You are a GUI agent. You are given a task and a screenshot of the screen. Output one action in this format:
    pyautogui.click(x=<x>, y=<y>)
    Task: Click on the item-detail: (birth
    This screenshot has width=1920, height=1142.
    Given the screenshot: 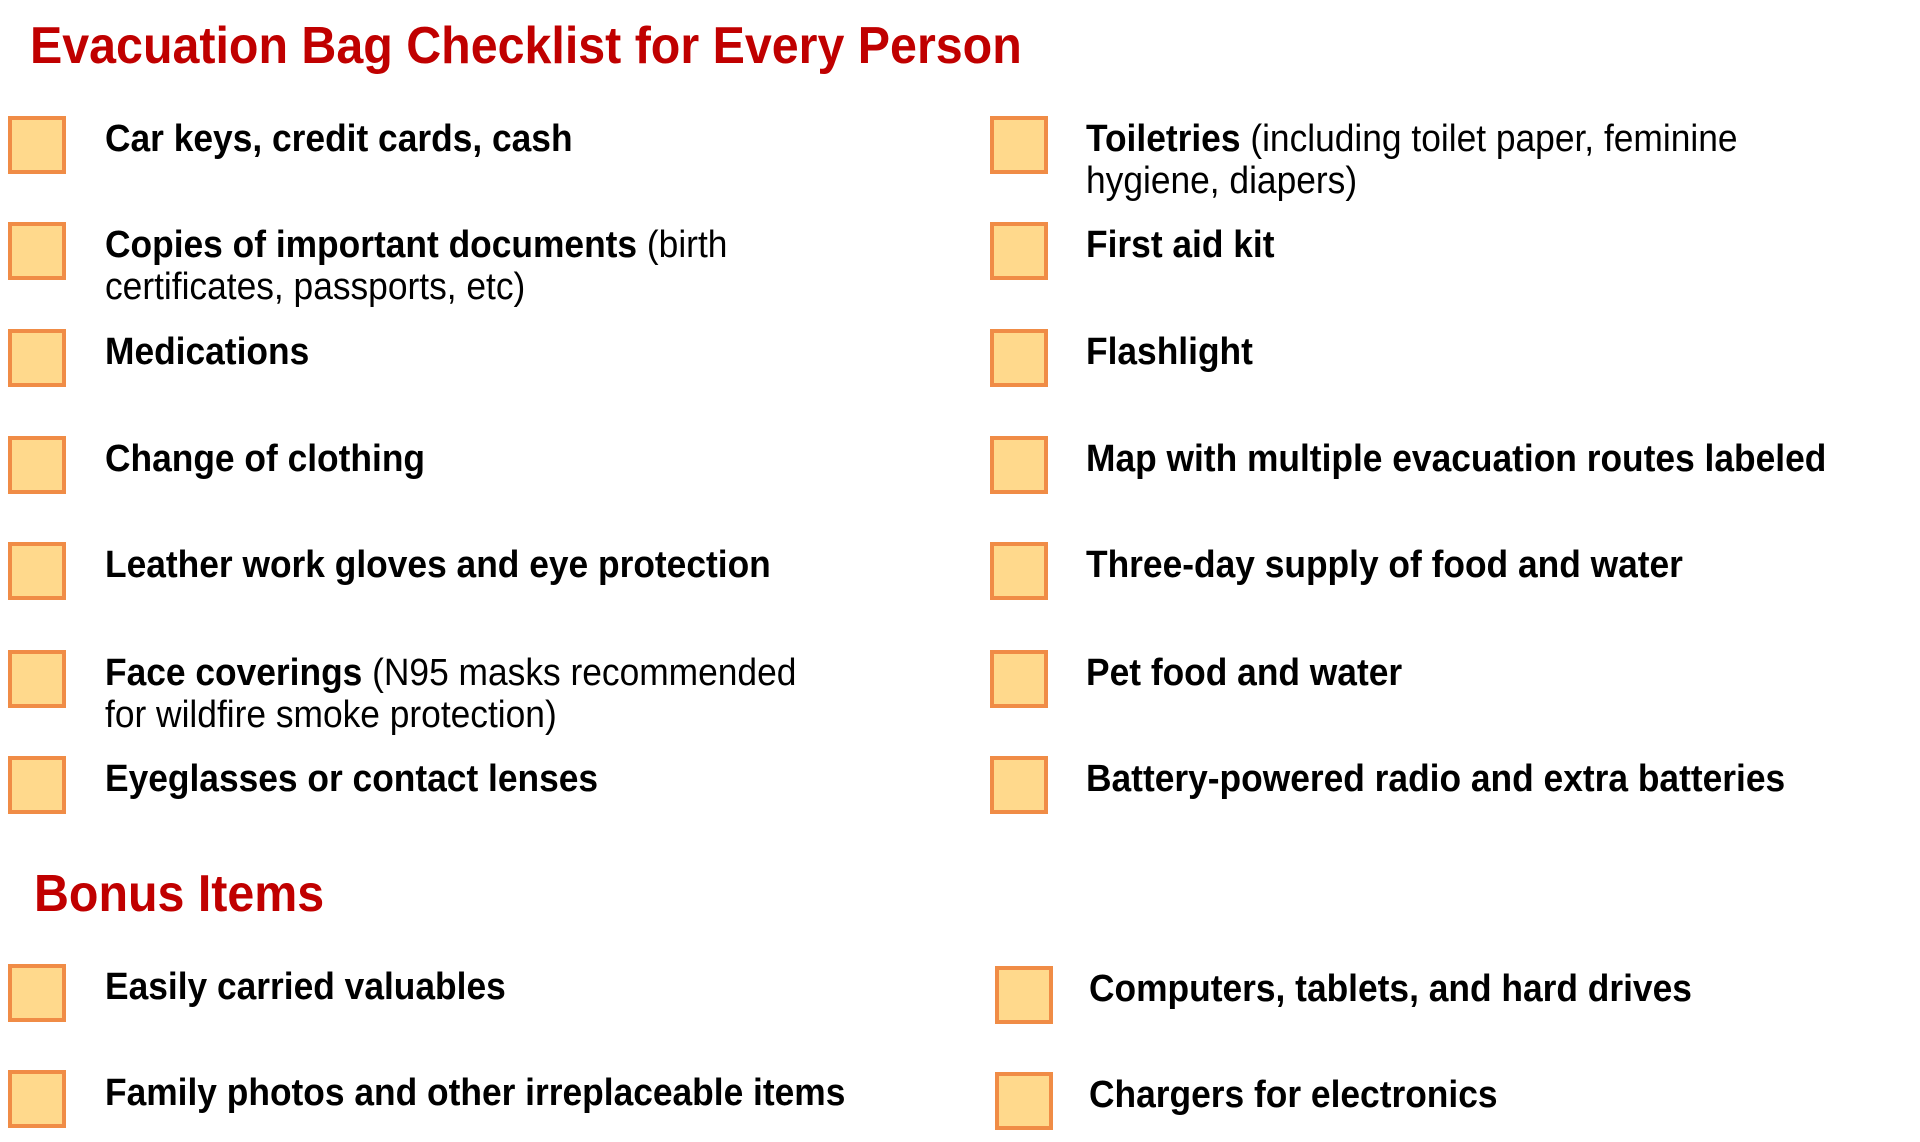 What is the action you would take?
    pyautogui.click(x=682, y=245)
    